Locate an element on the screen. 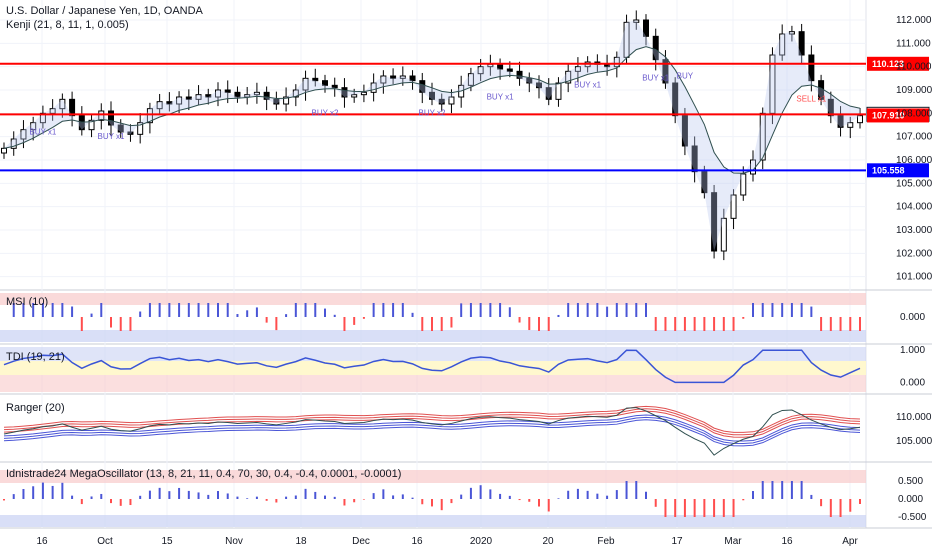  y-tick-label: 109.000 is located at coordinates (914, 90).